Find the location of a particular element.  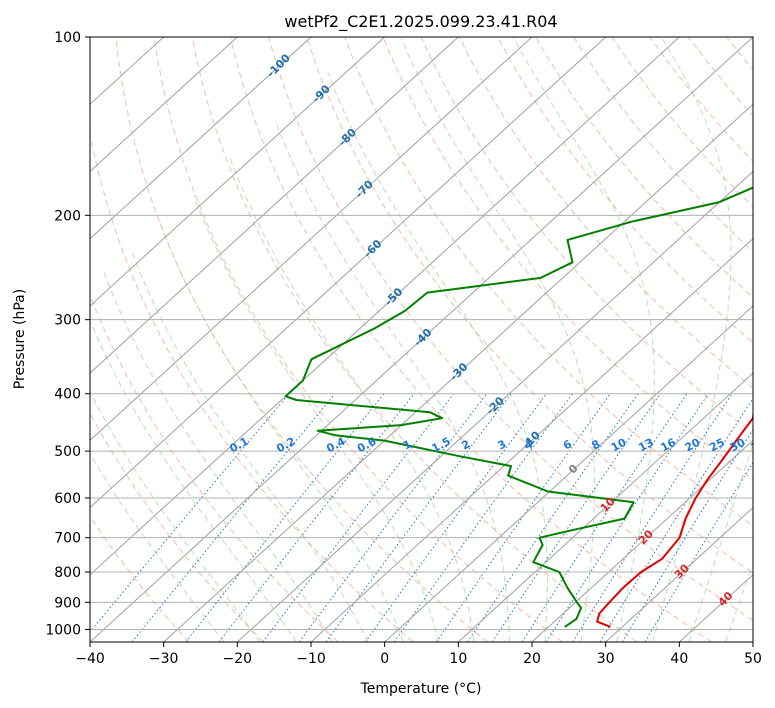

x-tick-label: −10 is located at coordinates (311, 659).